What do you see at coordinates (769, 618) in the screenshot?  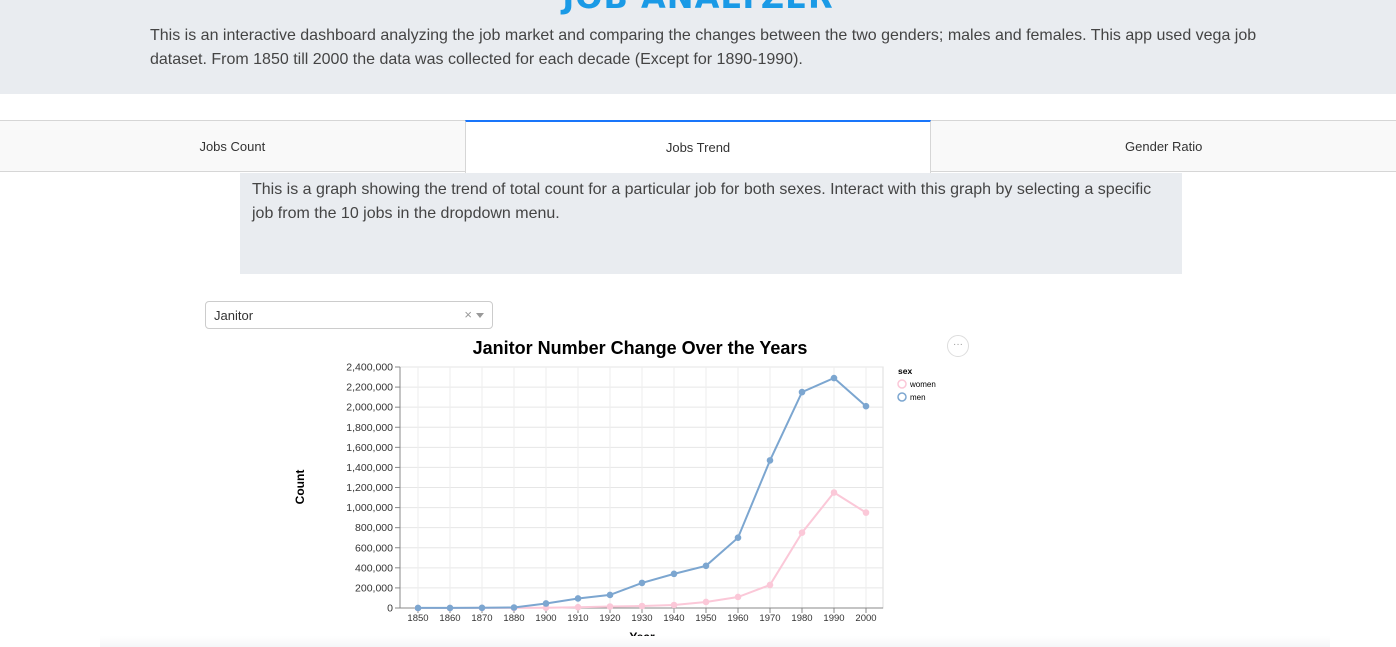 I see `x-tick-label: 1970` at bounding box center [769, 618].